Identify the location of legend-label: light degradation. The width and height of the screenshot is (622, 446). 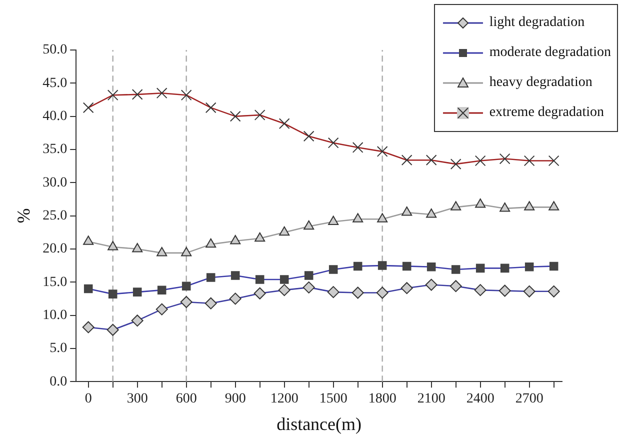
(537, 23).